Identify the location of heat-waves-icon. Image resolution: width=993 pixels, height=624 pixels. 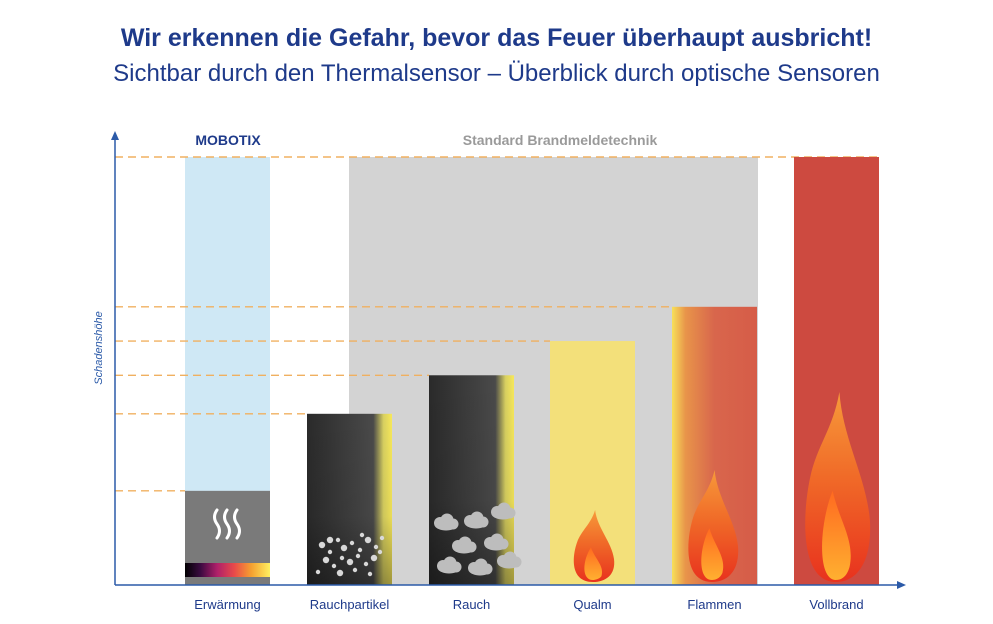
(227, 524).